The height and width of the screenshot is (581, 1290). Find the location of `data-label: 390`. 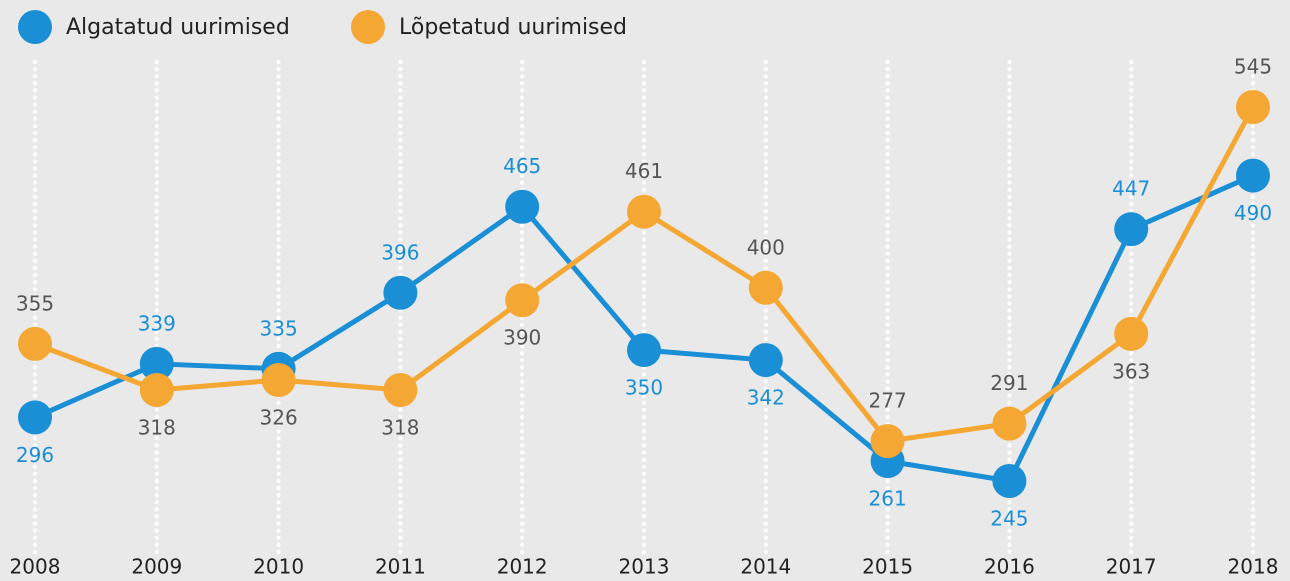

data-label: 390 is located at coordinates (522, 338).